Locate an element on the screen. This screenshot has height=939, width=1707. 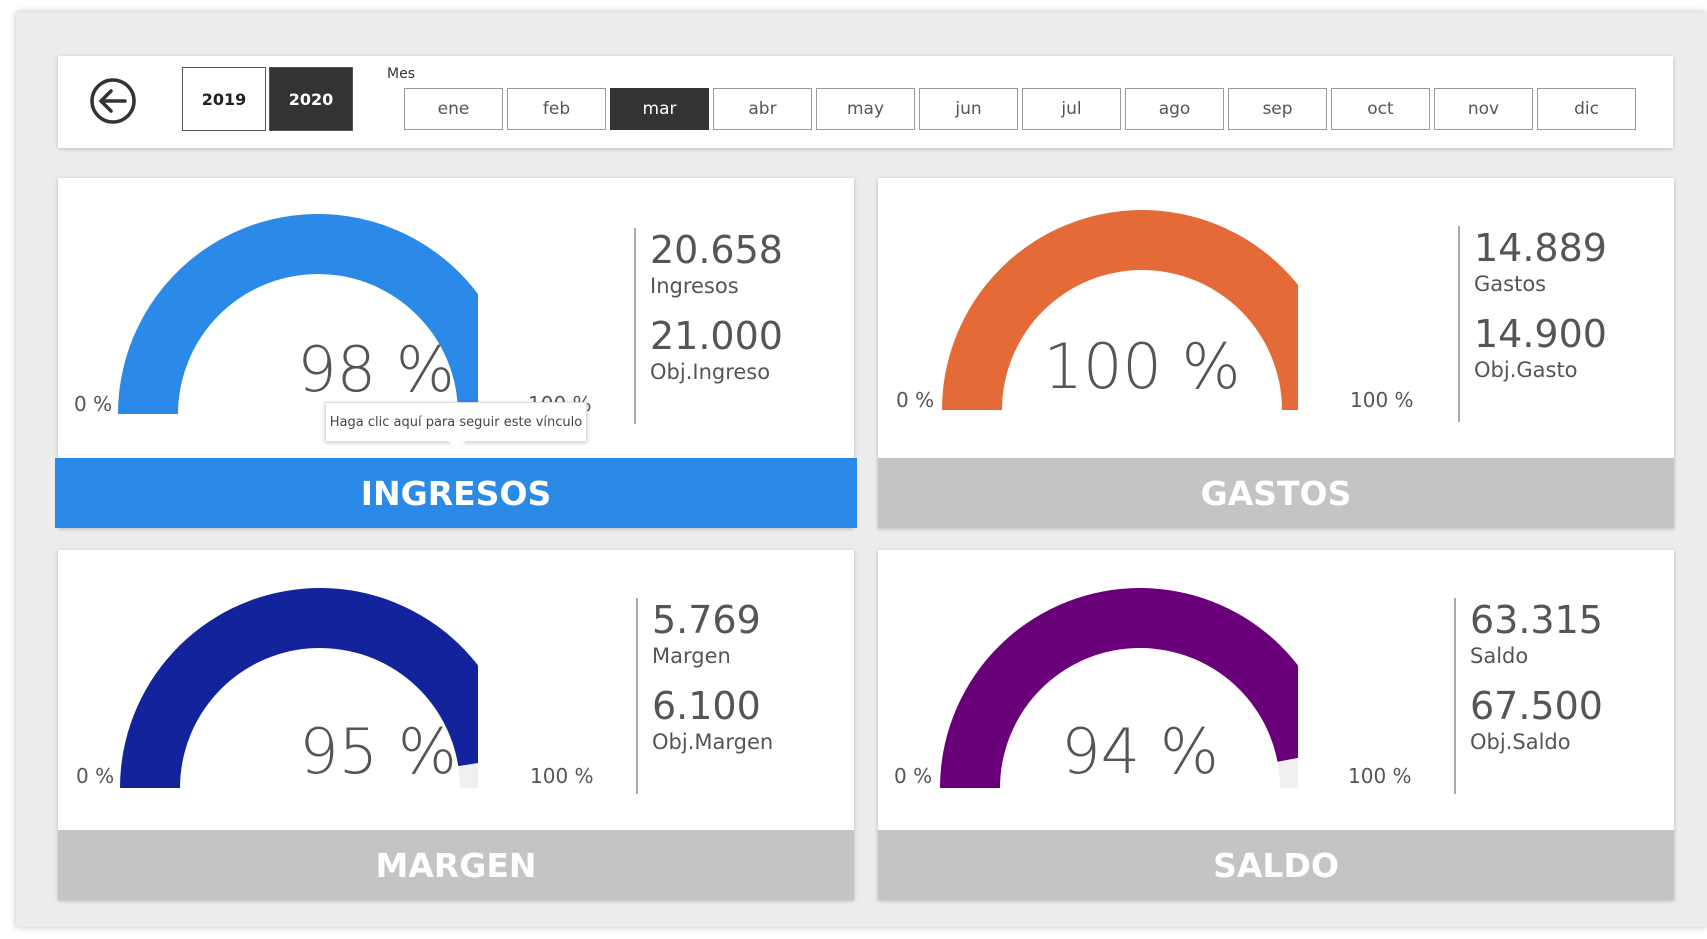
month-slicer-item-jul: jul is located at coordinates (1071, 109).